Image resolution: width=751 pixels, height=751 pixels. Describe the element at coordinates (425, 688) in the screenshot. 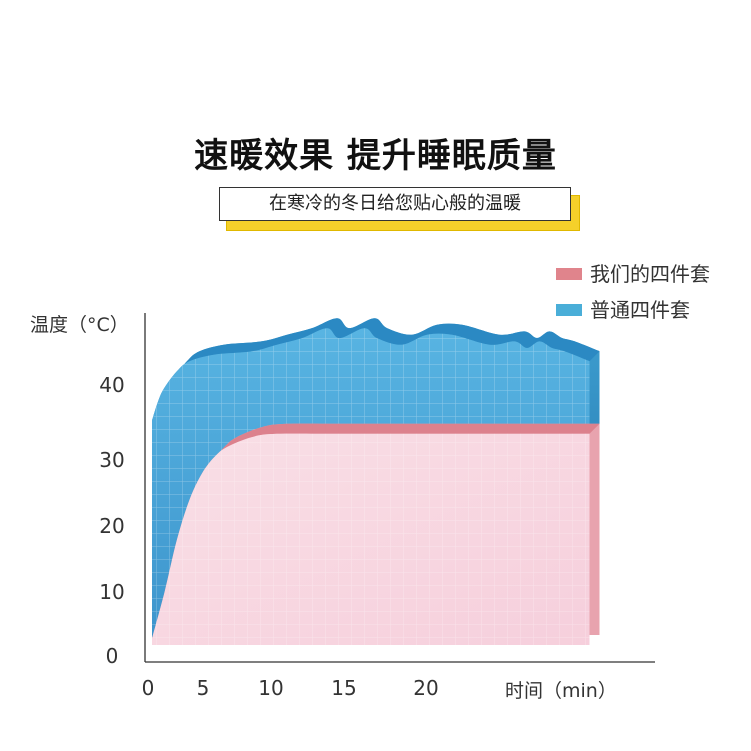

I see `x-tick-label: 20` at that location.